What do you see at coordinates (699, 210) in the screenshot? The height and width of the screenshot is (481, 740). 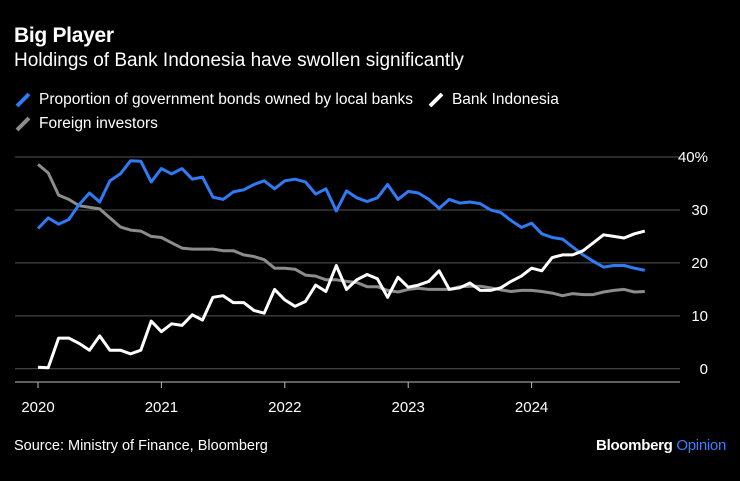 I see `y-tick-label: 30` at bounding box center [699, 210].